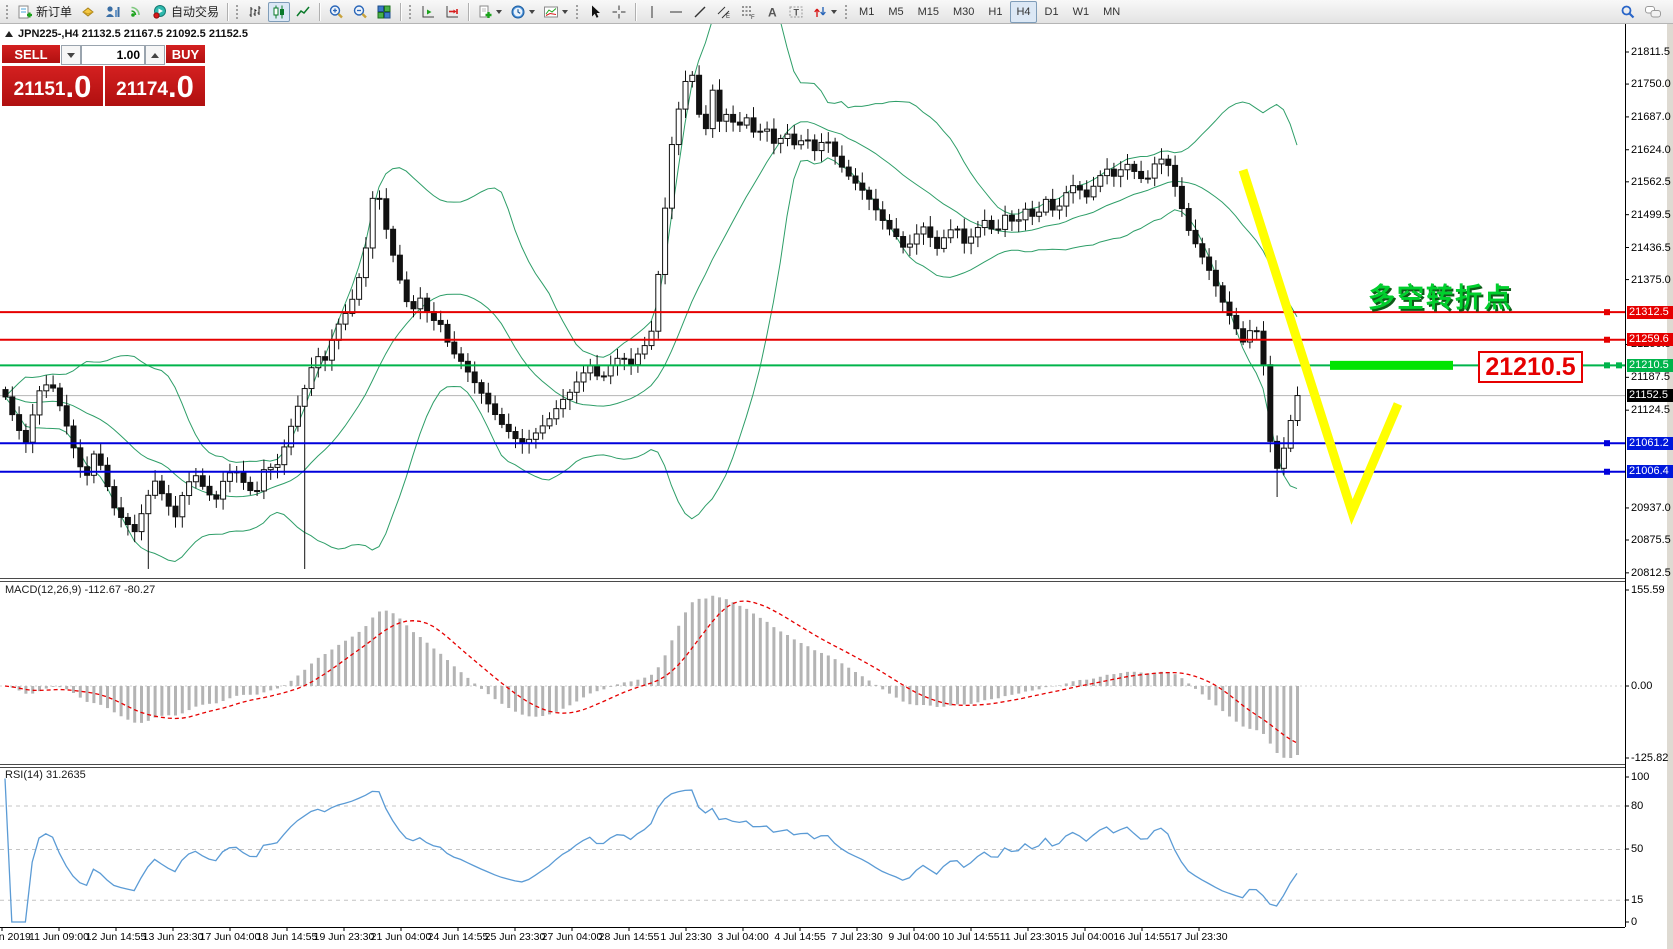 This screenshot has height=949, width=1673. I want to click on timeframe-w1: W1, so click(1081, 11).